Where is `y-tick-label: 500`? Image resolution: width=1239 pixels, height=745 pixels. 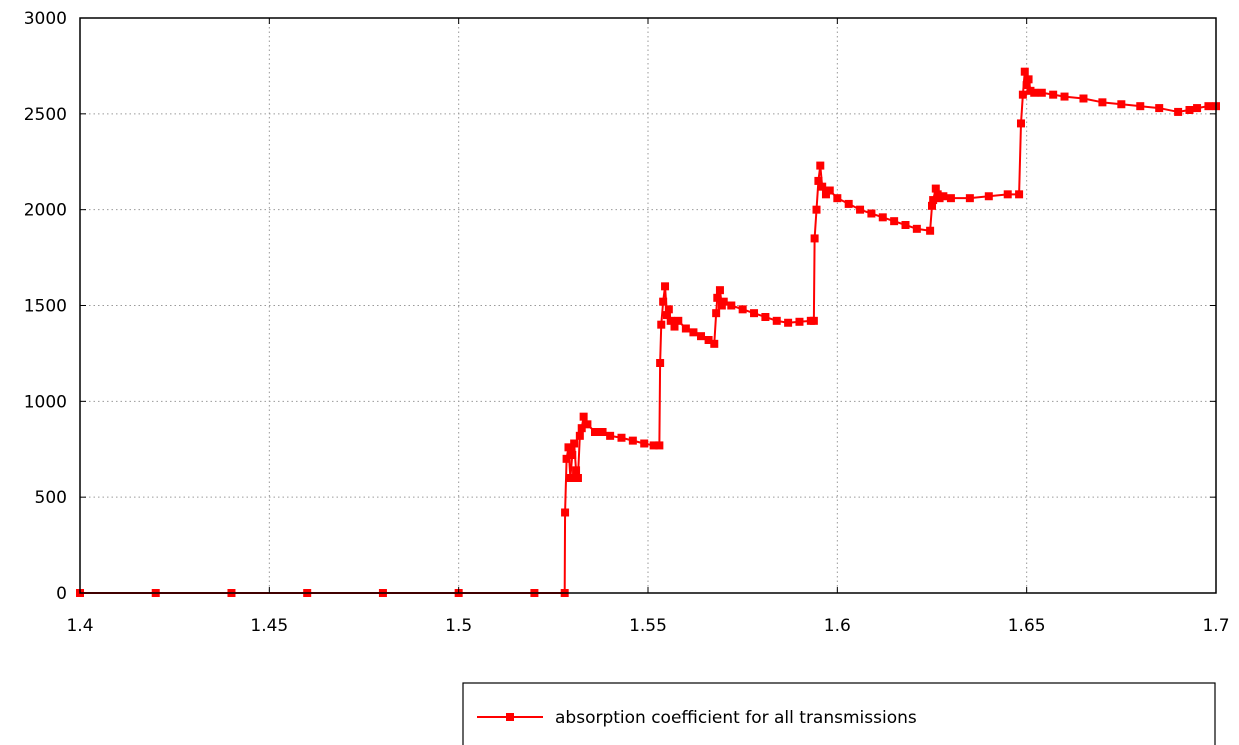
y-tick-label: 500 is located at coordinates (51, 498).